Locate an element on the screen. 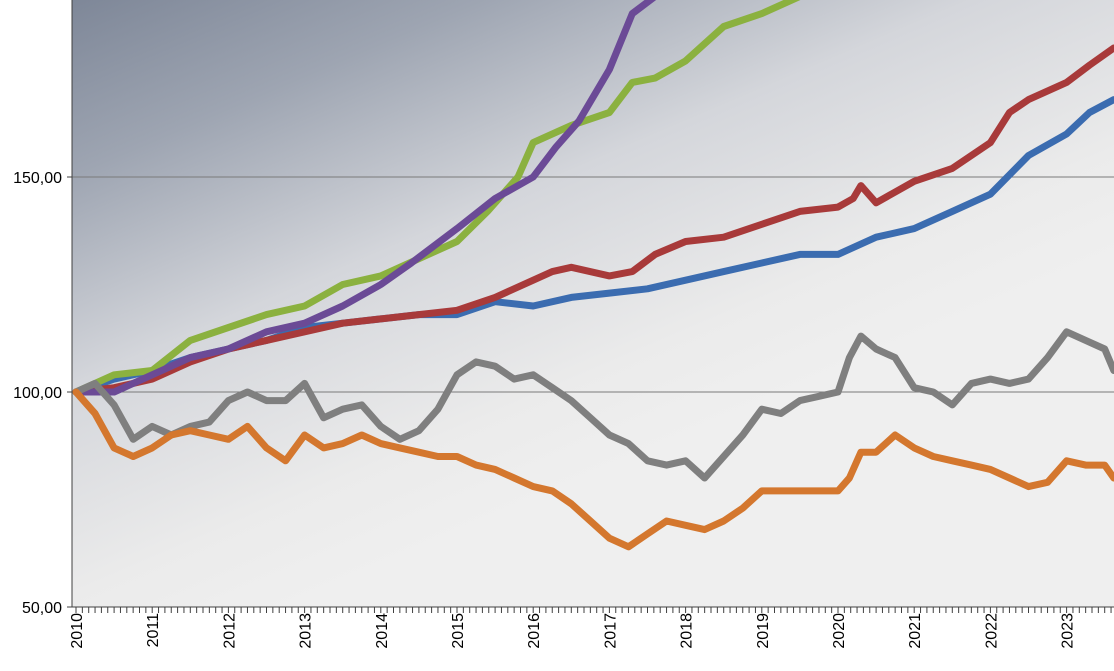  x-tick-label: 2020 is located at coordinates (839, 631).